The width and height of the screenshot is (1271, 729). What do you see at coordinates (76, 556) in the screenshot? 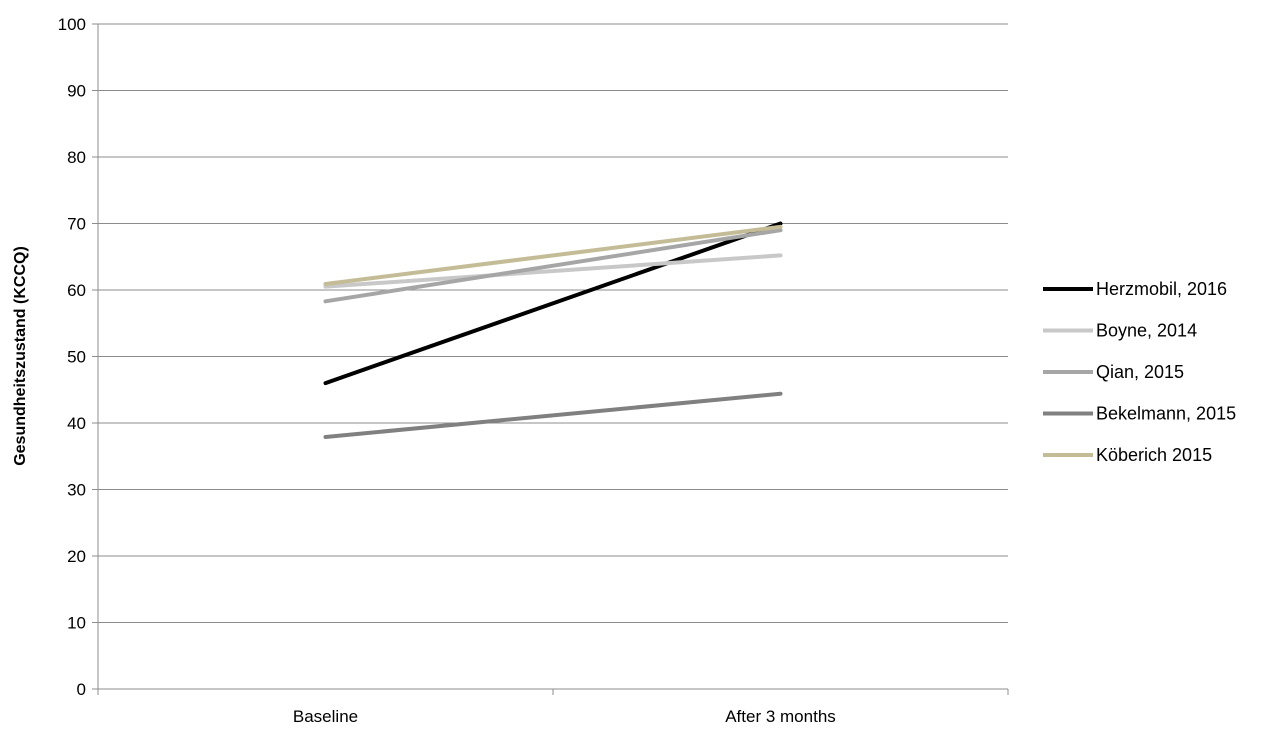
I see `y-tick-label: 20` at bounding box center [76, 556].